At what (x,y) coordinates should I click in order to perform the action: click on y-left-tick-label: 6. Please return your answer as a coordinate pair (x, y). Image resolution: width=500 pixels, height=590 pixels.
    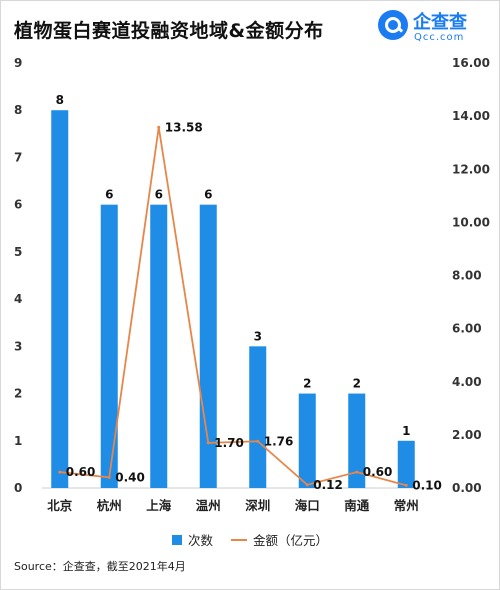
    Looking at the image, I should click on (18, 205).